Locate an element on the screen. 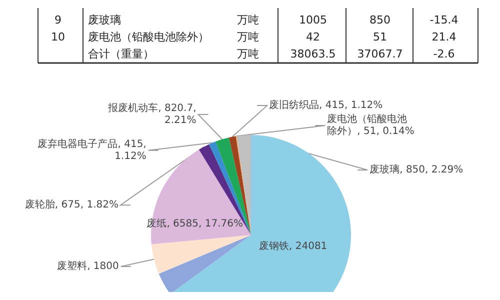 The image size is (500, 300). slice-label: 废钢铁, 24081 is located at coordinates (293, 246).